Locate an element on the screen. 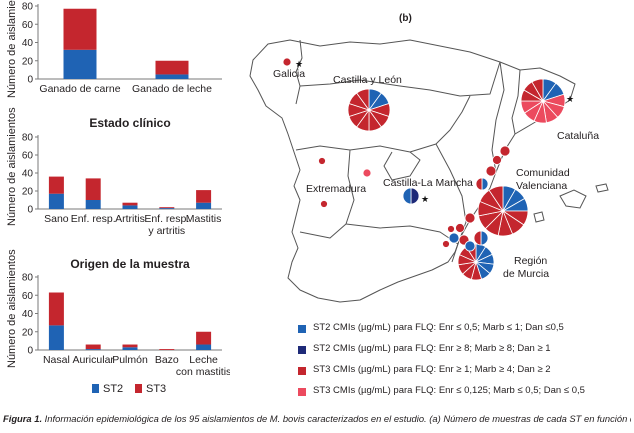 This screenshot has height=433, width=634. region-label-castilla-leon: Castilla y León is located at coordinates (367, 80).